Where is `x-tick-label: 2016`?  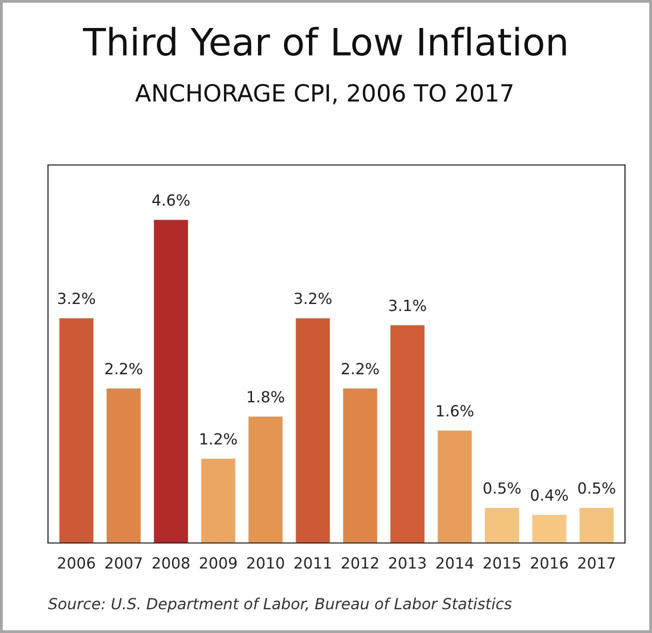 x-tick-label: 2016 is located at coordinates (549, 563).